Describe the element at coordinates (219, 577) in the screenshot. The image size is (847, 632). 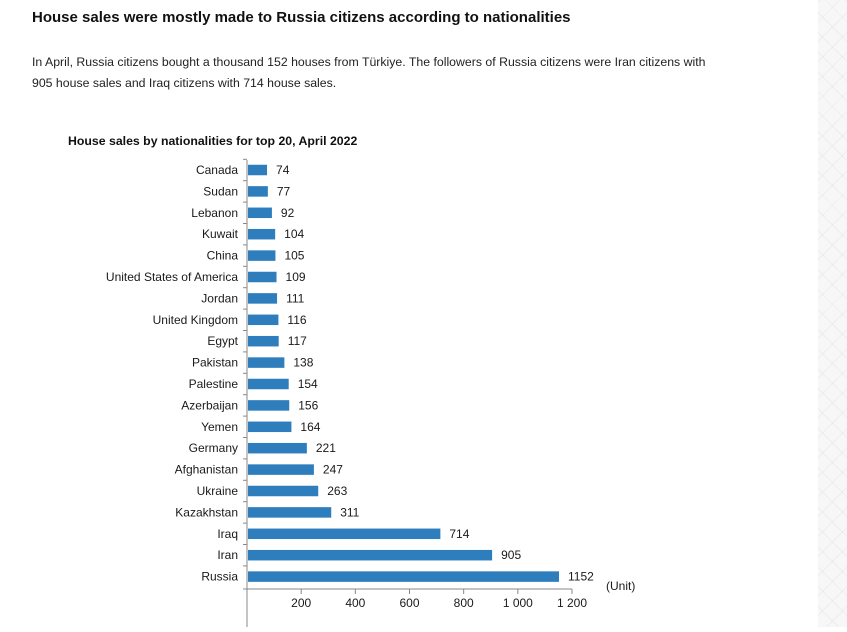
I see `category-label: Russia` at that location.